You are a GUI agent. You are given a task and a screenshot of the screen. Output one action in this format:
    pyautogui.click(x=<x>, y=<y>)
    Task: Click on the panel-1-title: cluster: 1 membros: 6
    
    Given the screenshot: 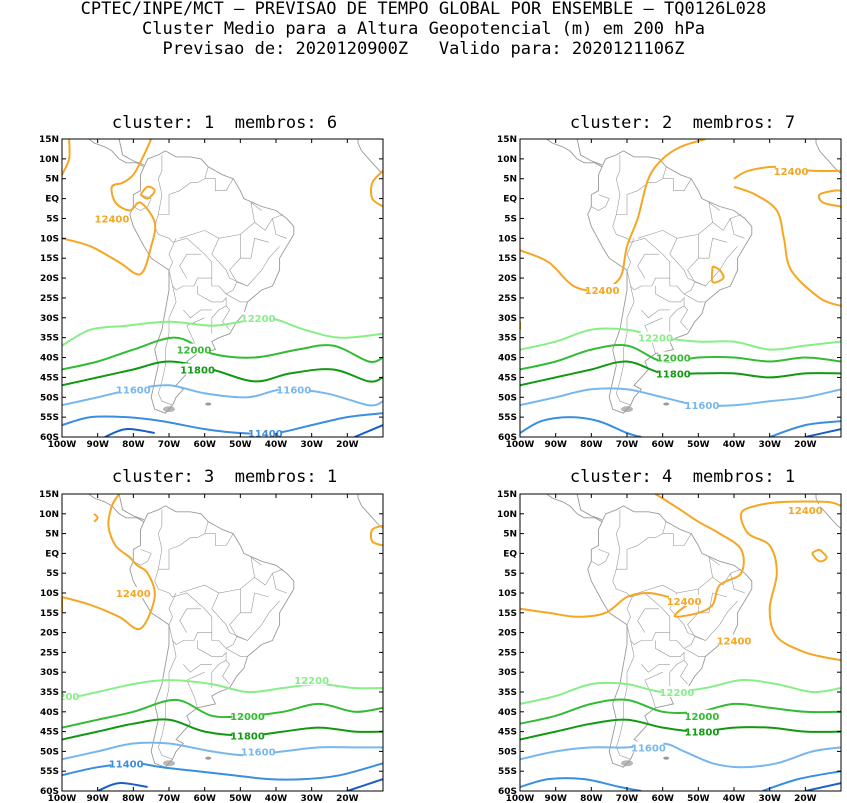 What is the action you would take?
    pyautogui.click(x=224, y=123)
    